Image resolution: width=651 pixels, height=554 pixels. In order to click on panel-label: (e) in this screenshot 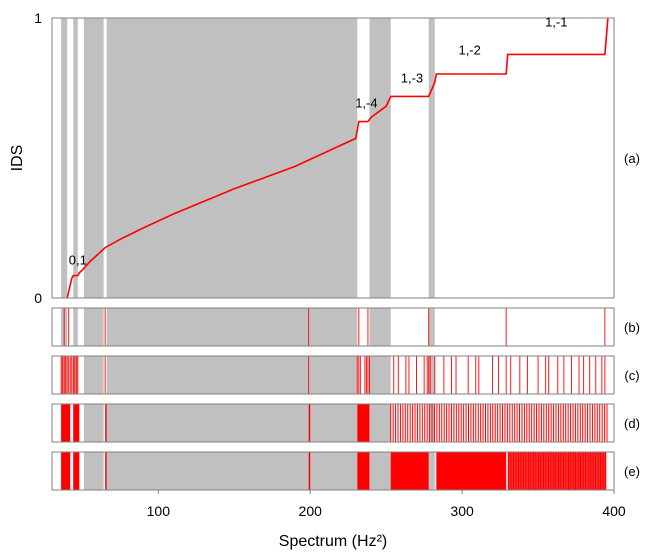, I will do `click(632, 471)`.